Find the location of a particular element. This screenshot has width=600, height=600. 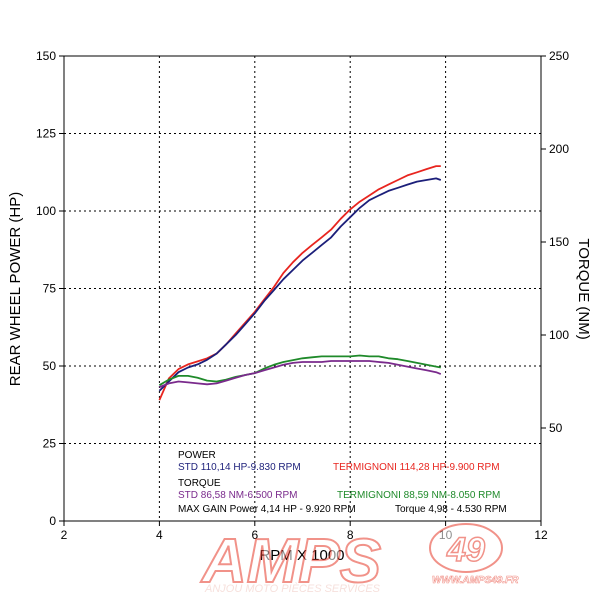

x-tick-label-8: 8 is located at coordinates (350, 535).